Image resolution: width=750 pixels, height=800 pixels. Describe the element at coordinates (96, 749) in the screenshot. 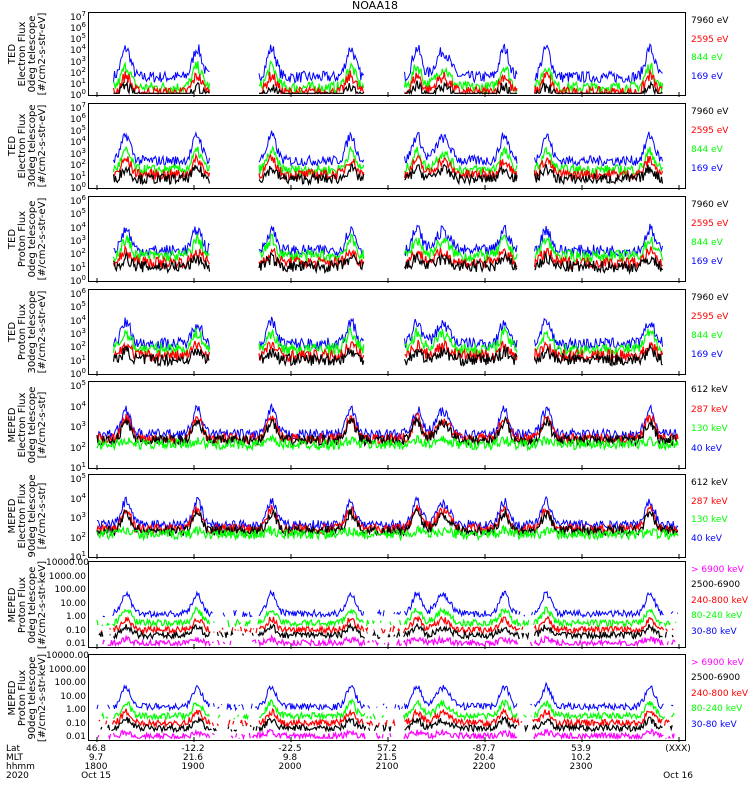

I see `x-tick-label: 46.8` at that location.